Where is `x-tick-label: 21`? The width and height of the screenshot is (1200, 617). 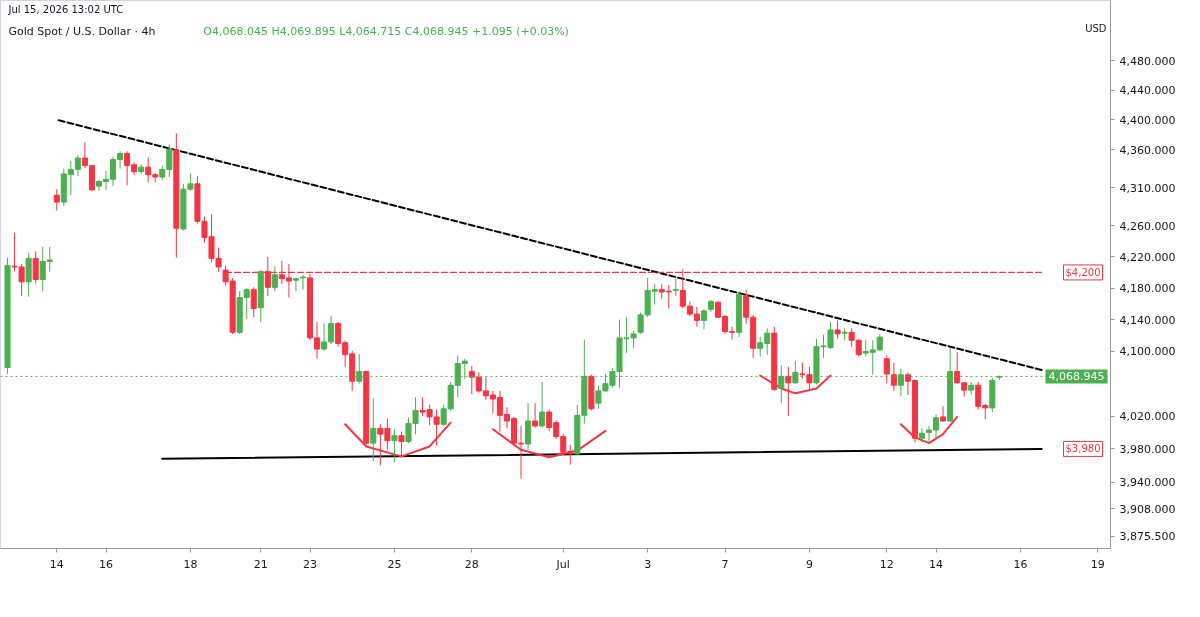 x-tick-label: 21 is located at coordinates (260, 564).